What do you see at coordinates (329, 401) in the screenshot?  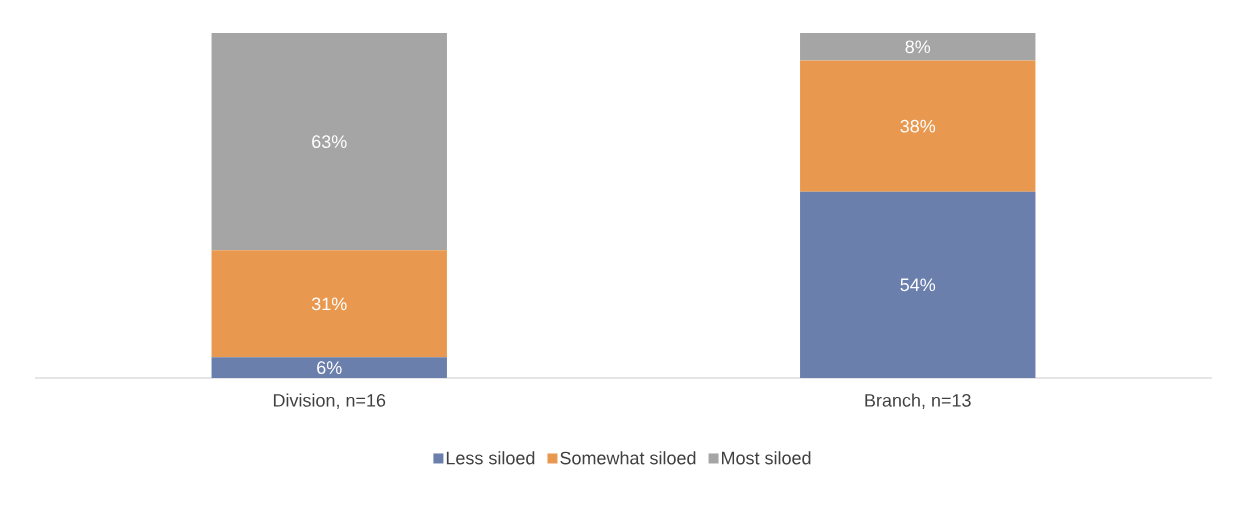 I see `x-tick-label: Division, n=16` at bounding box center [329, 401].